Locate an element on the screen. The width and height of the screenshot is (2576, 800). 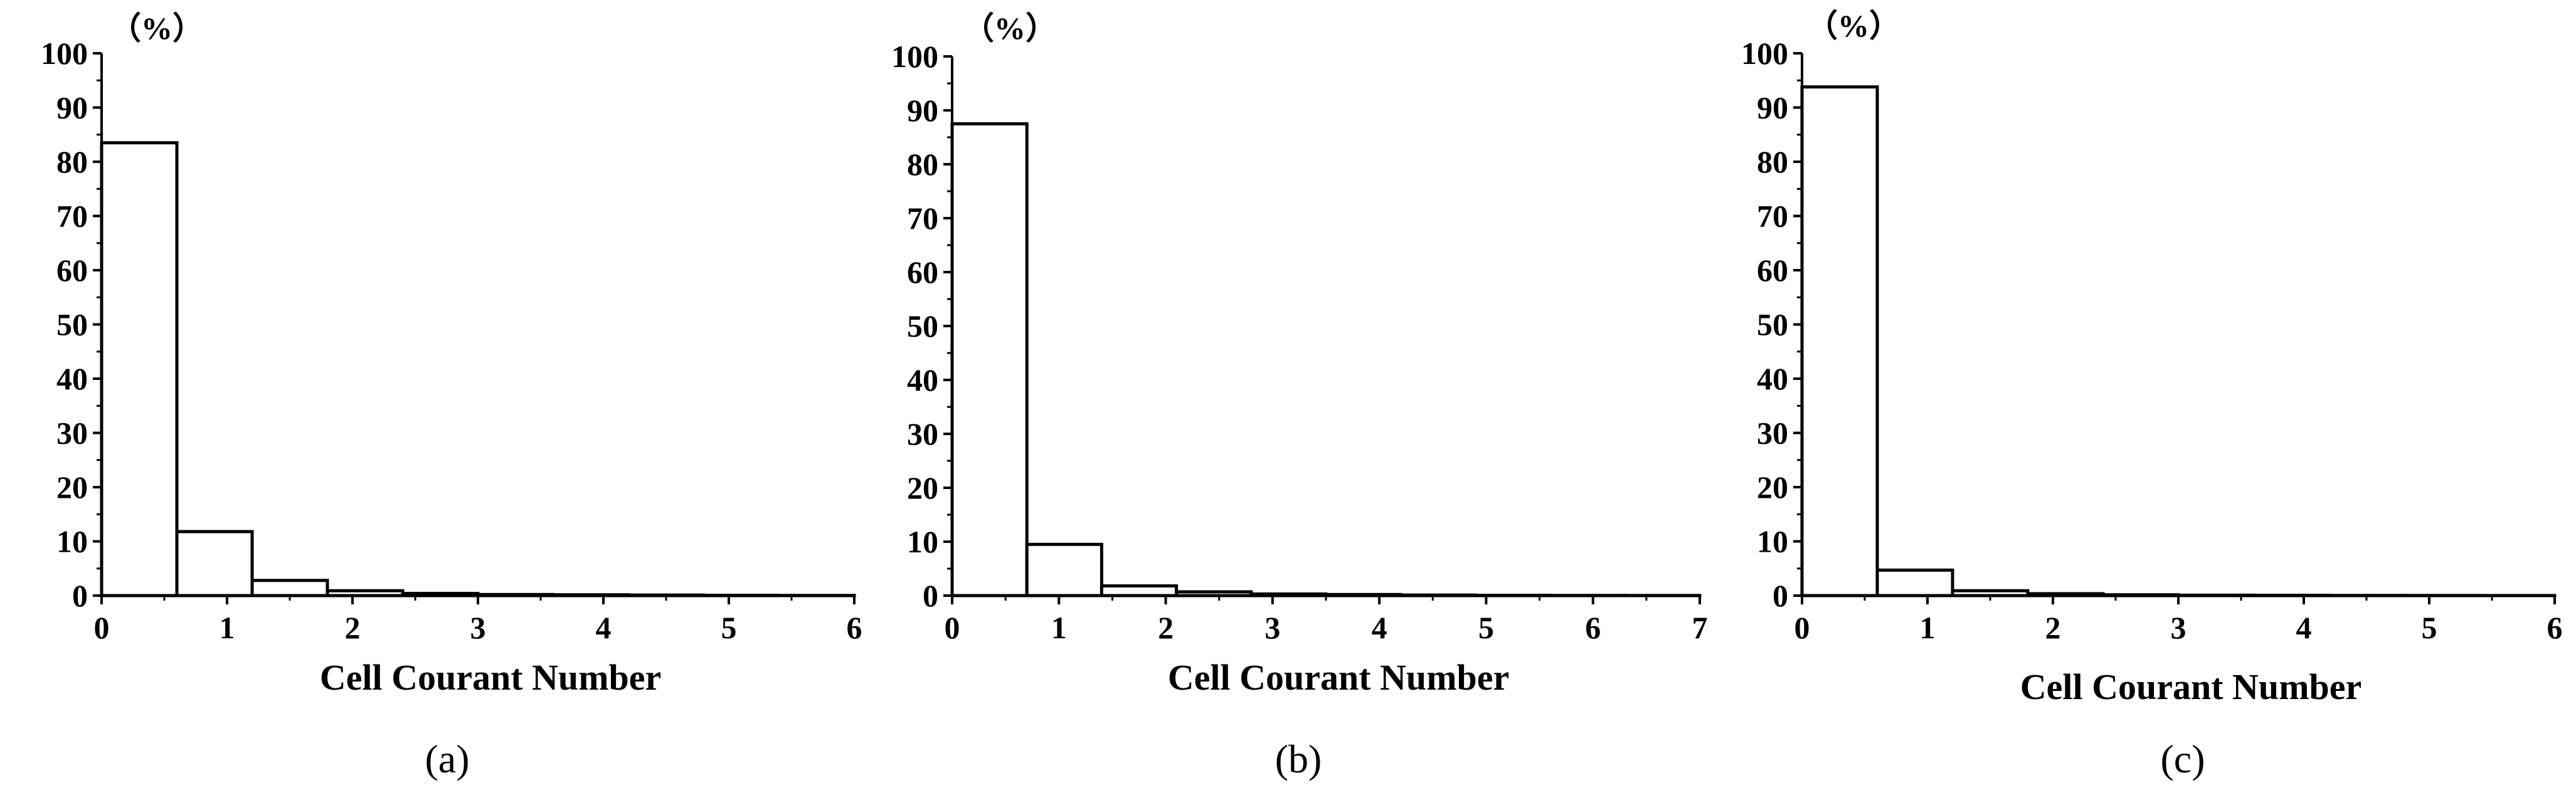
panel-caption: (b) is located at coordinates (1298, 759).